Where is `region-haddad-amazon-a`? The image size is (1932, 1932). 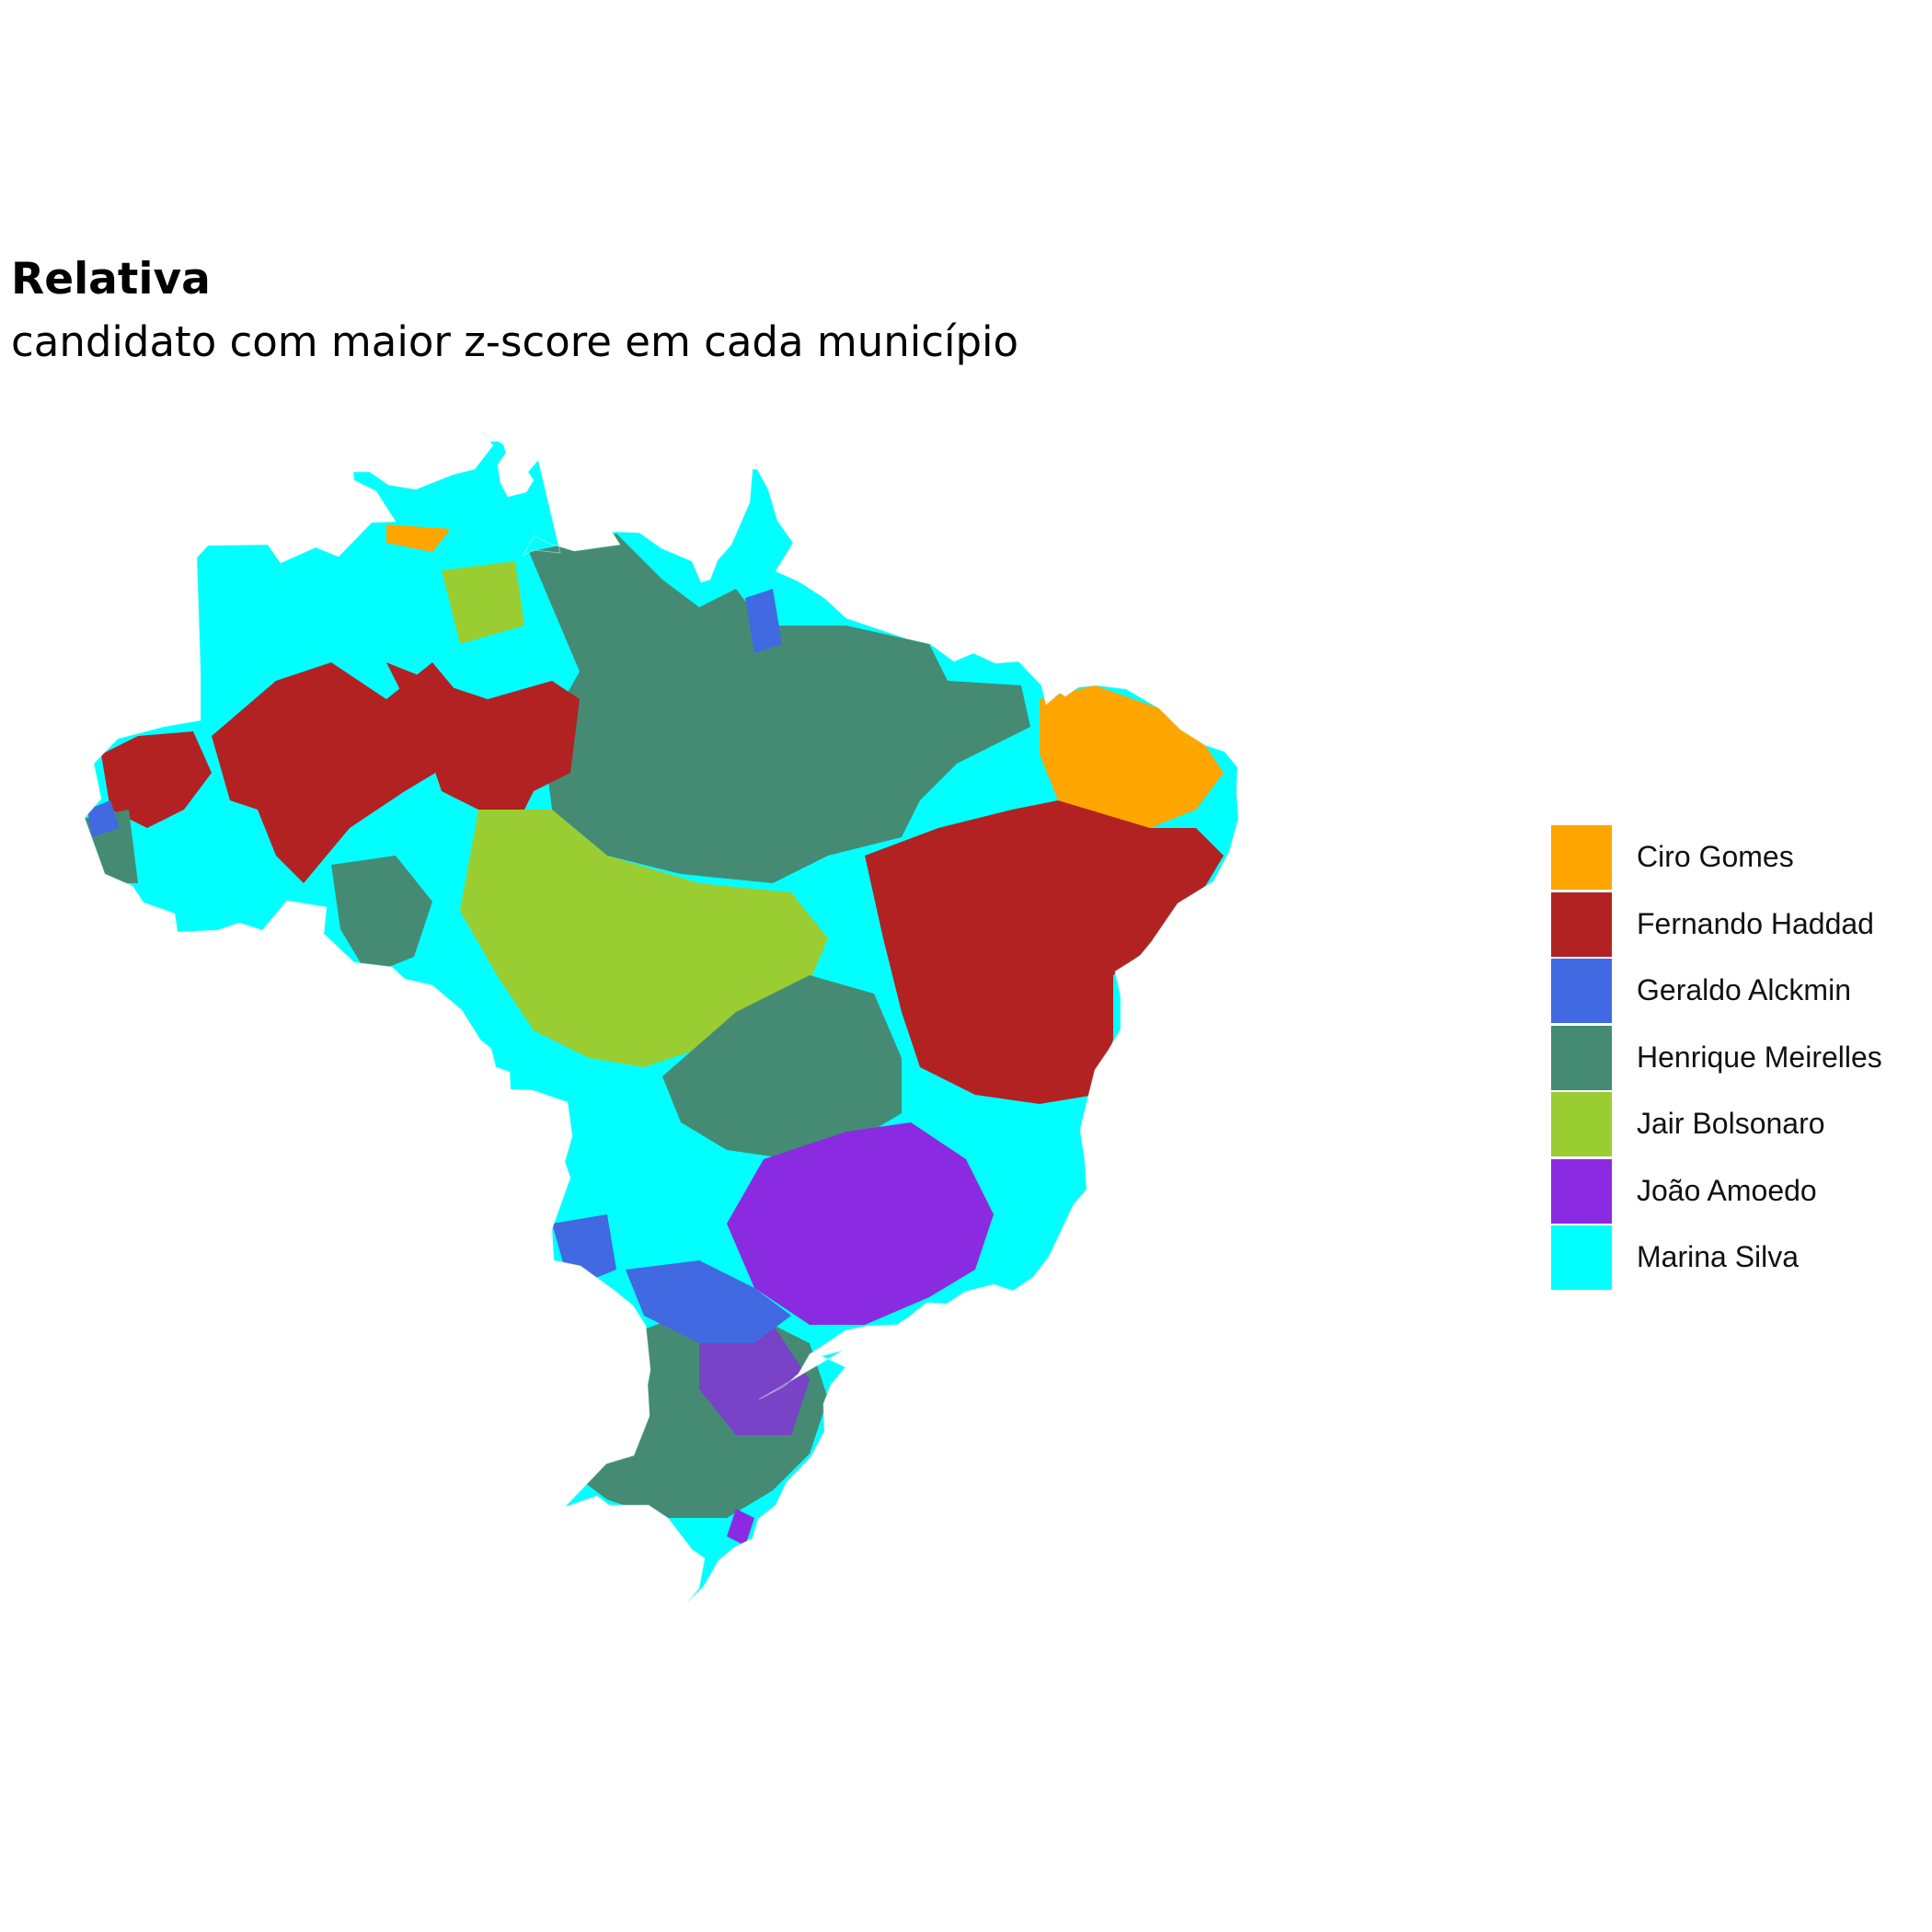 region-haddad-amazon-a is located at coordinates (156, 779).